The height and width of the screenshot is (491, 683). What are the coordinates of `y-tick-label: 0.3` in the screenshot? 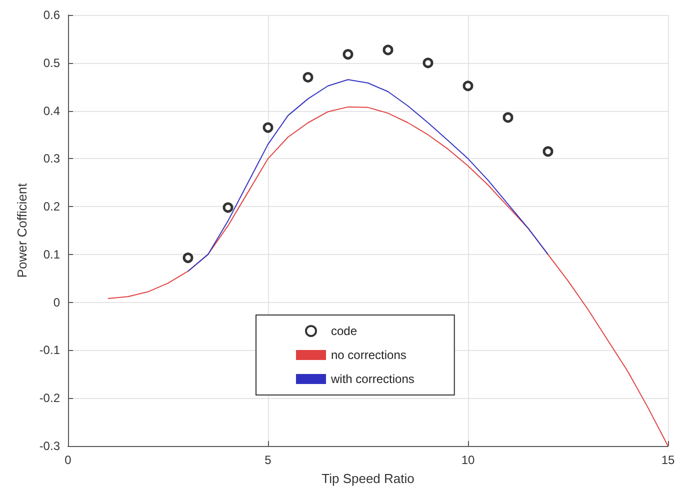 It's located at (51, 159).